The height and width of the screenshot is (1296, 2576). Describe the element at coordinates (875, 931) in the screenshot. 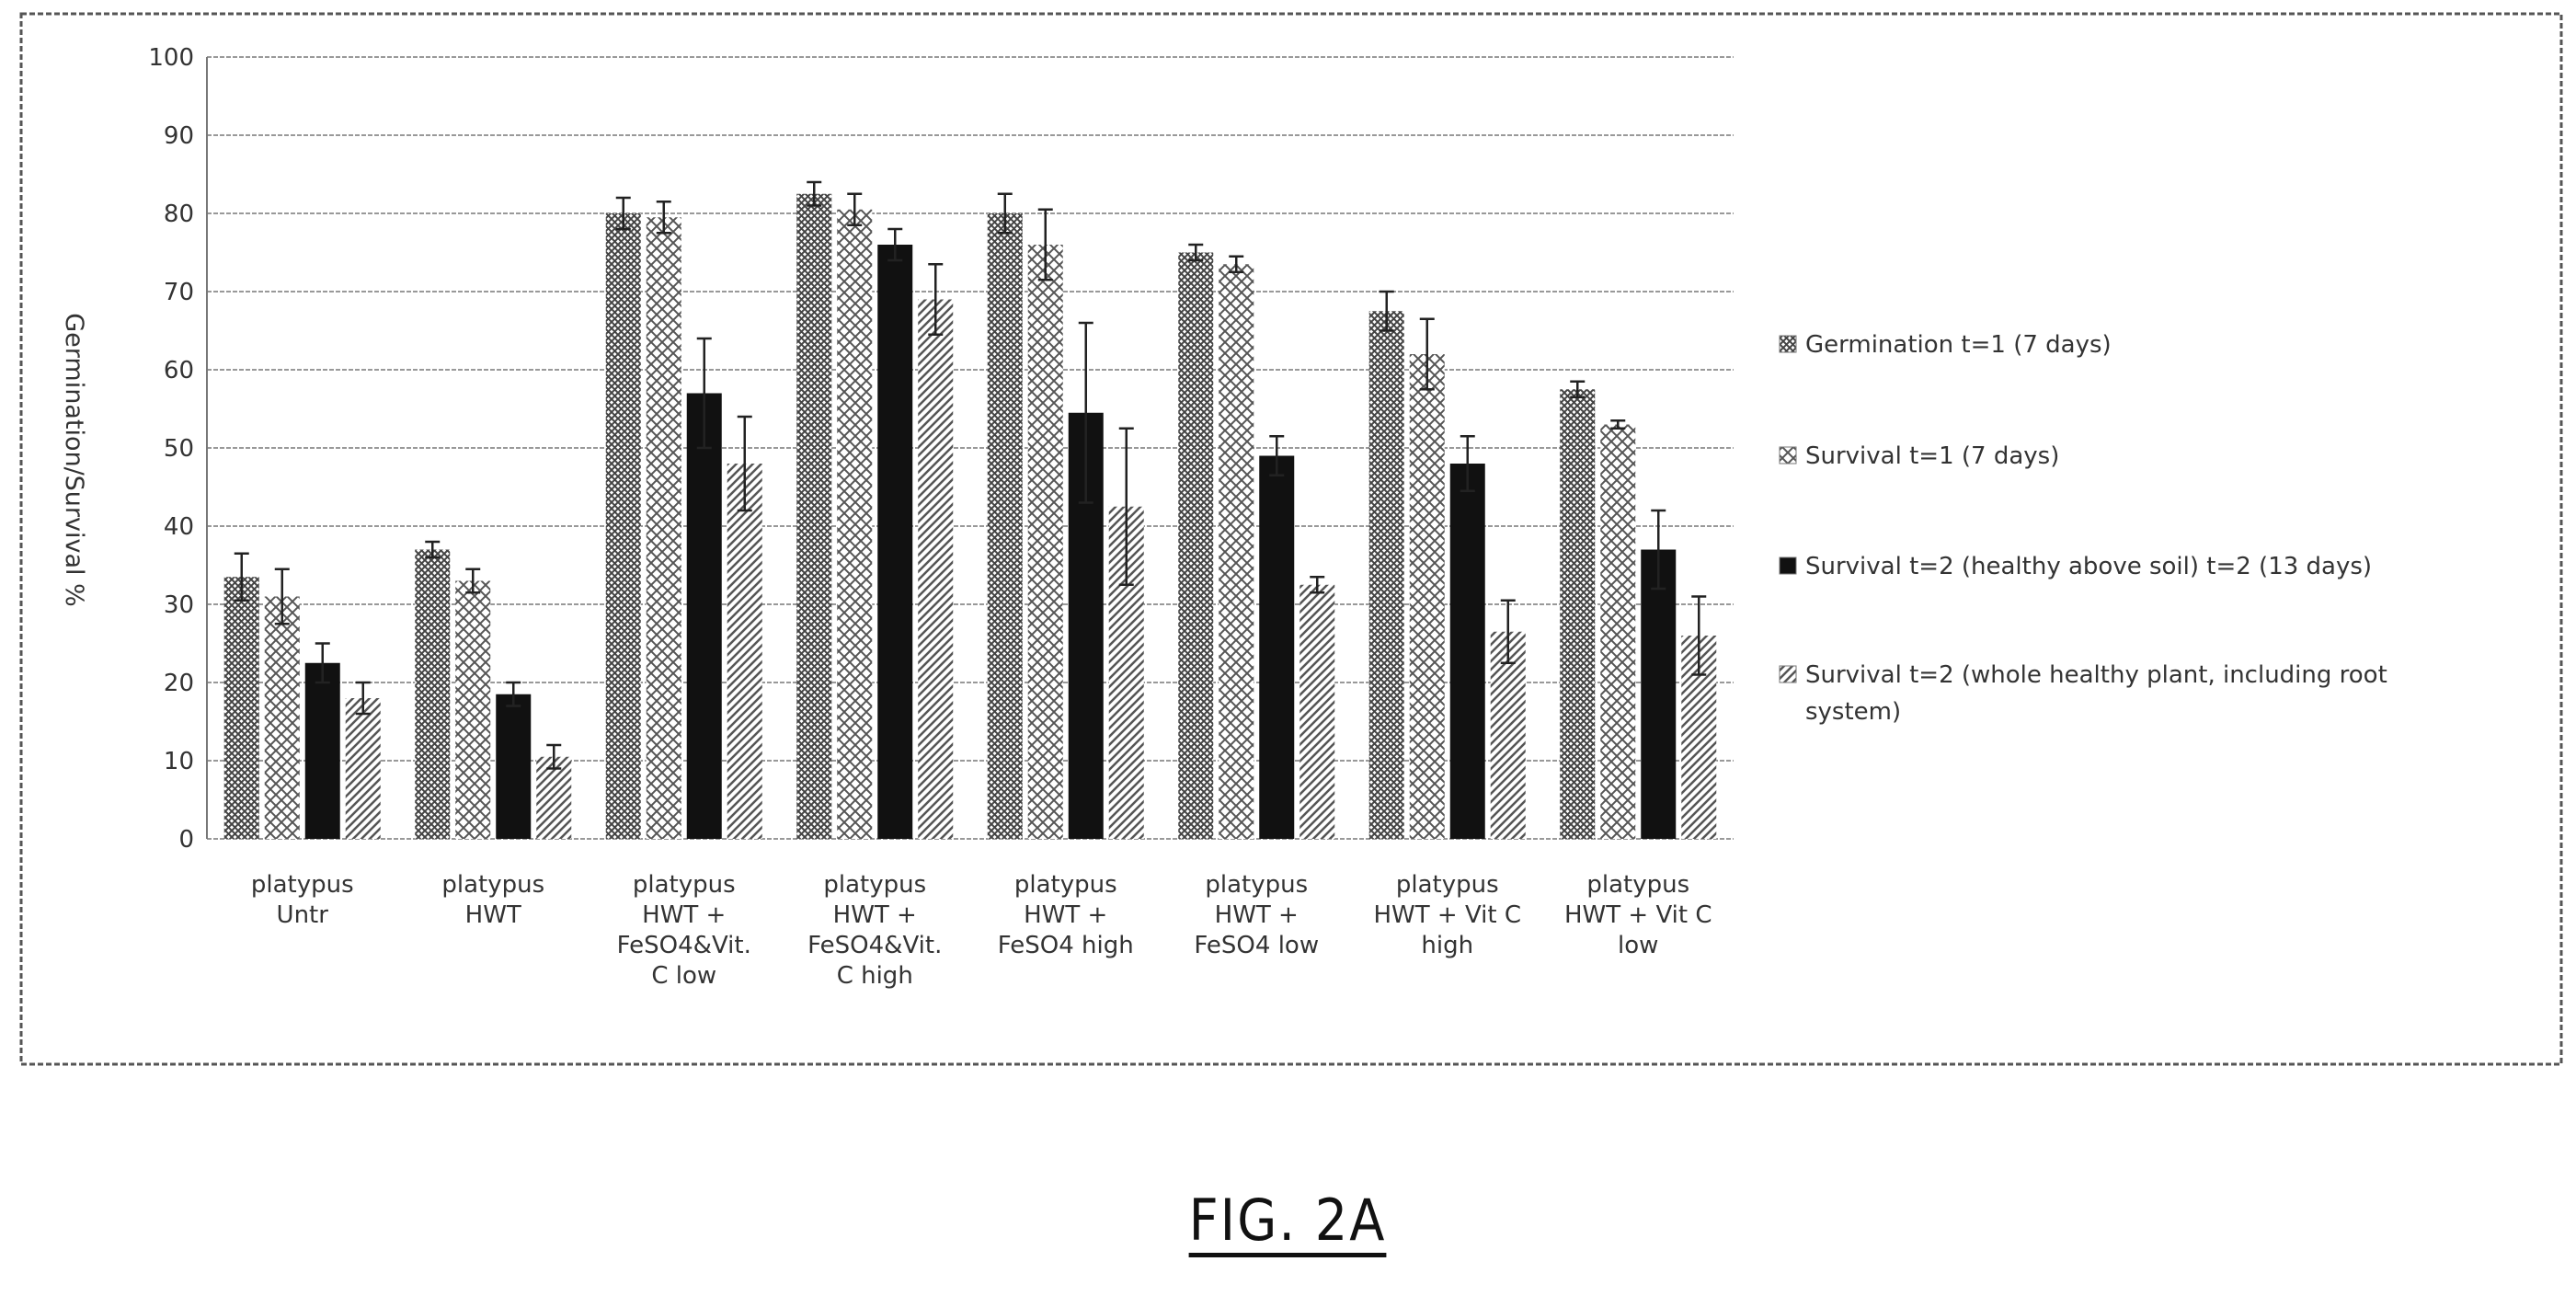

I see `category-label: platypus HWT + FeSO4&Vit. C high` at that location.